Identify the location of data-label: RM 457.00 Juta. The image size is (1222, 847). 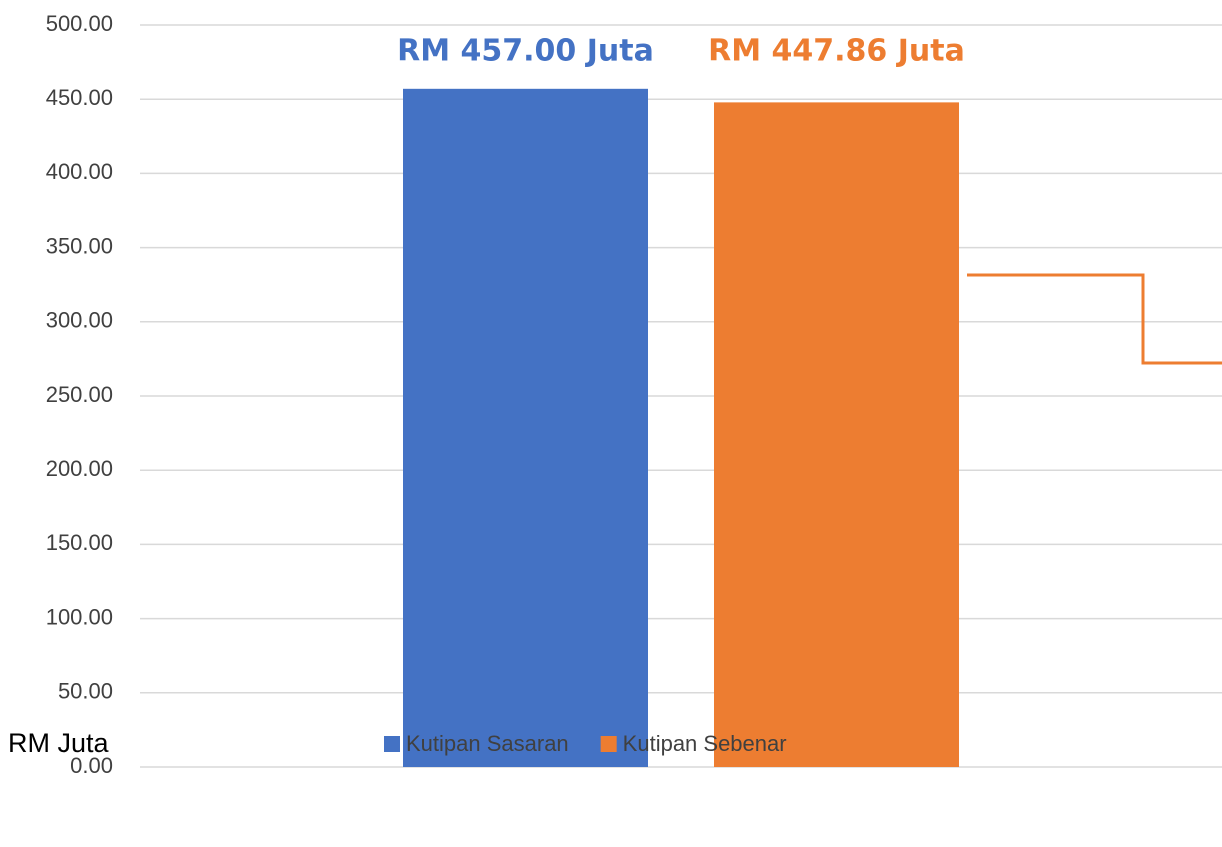
(525, 51).